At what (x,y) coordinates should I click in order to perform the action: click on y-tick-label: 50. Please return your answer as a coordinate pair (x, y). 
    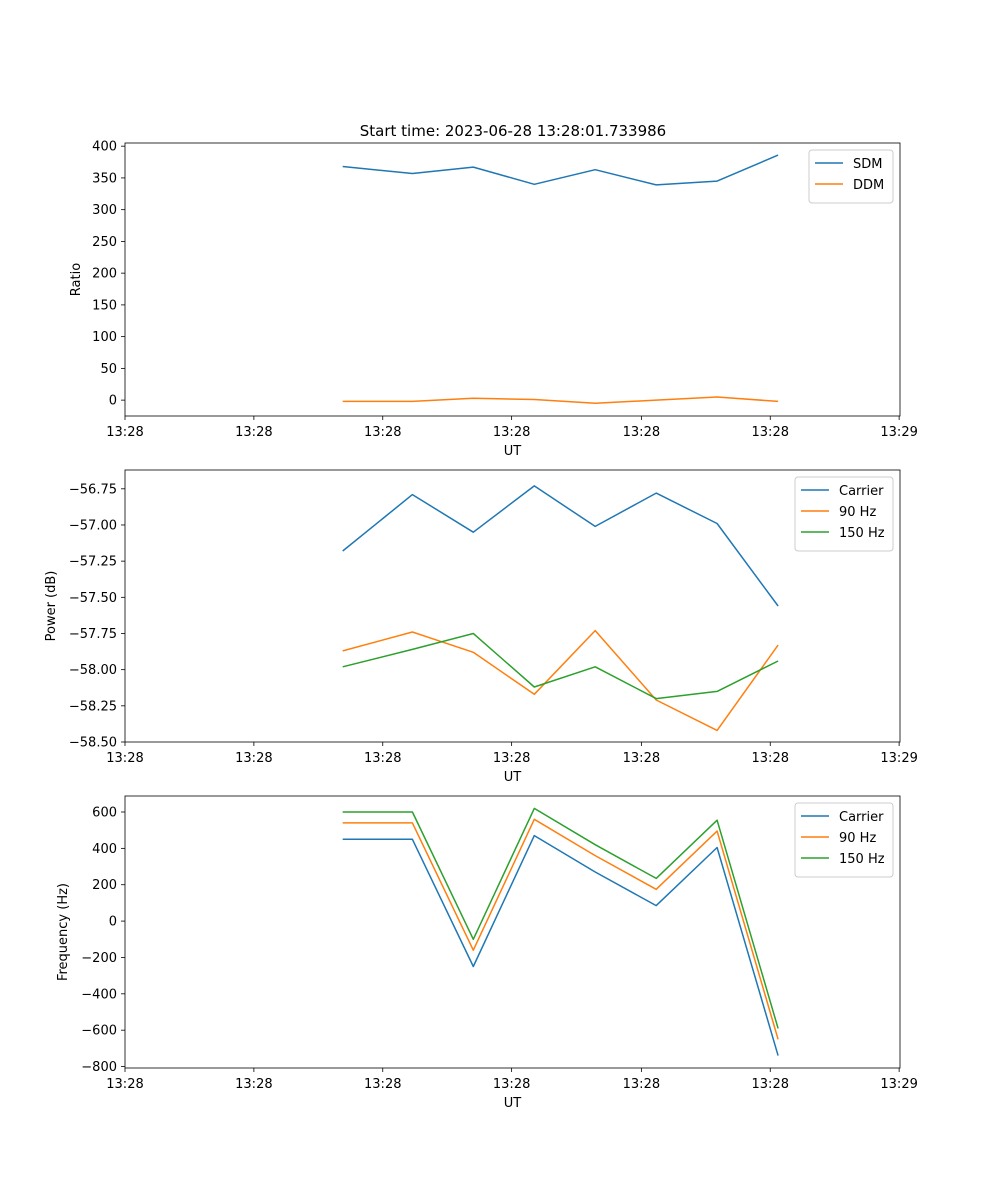
    Looking at the image, I should click on (108, 369).